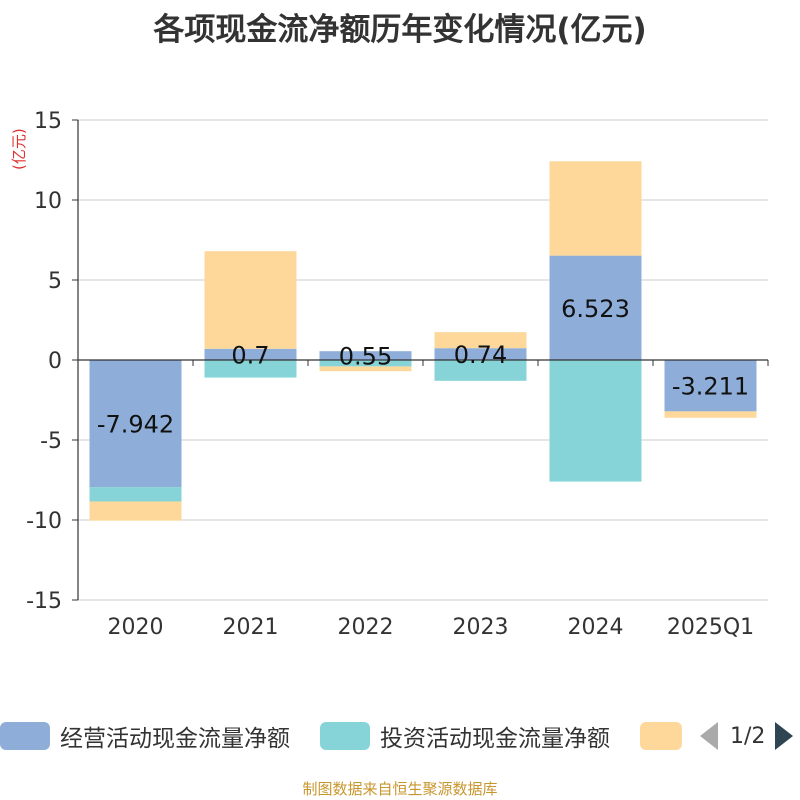 The width and height of the screenshot is (800, 800). I want to click on data-label: 0.55, so click(365, 357).